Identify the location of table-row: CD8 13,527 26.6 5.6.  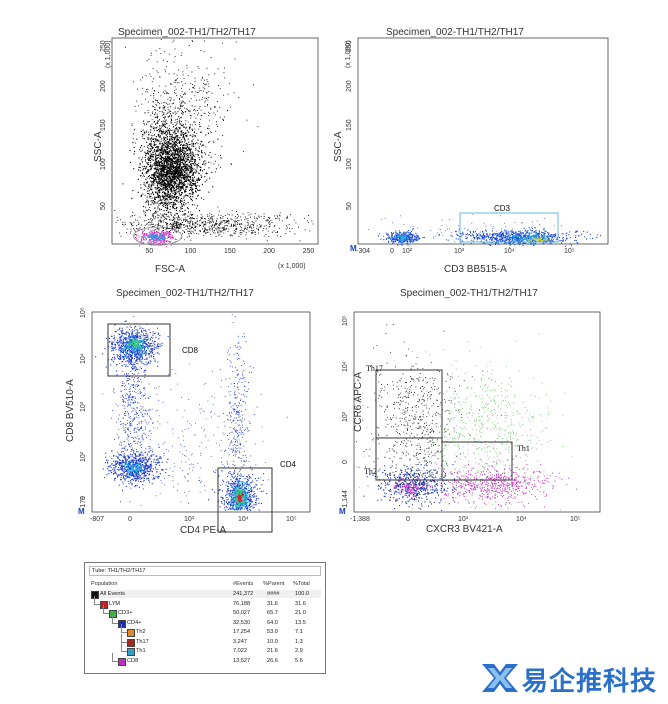
(205, 659).